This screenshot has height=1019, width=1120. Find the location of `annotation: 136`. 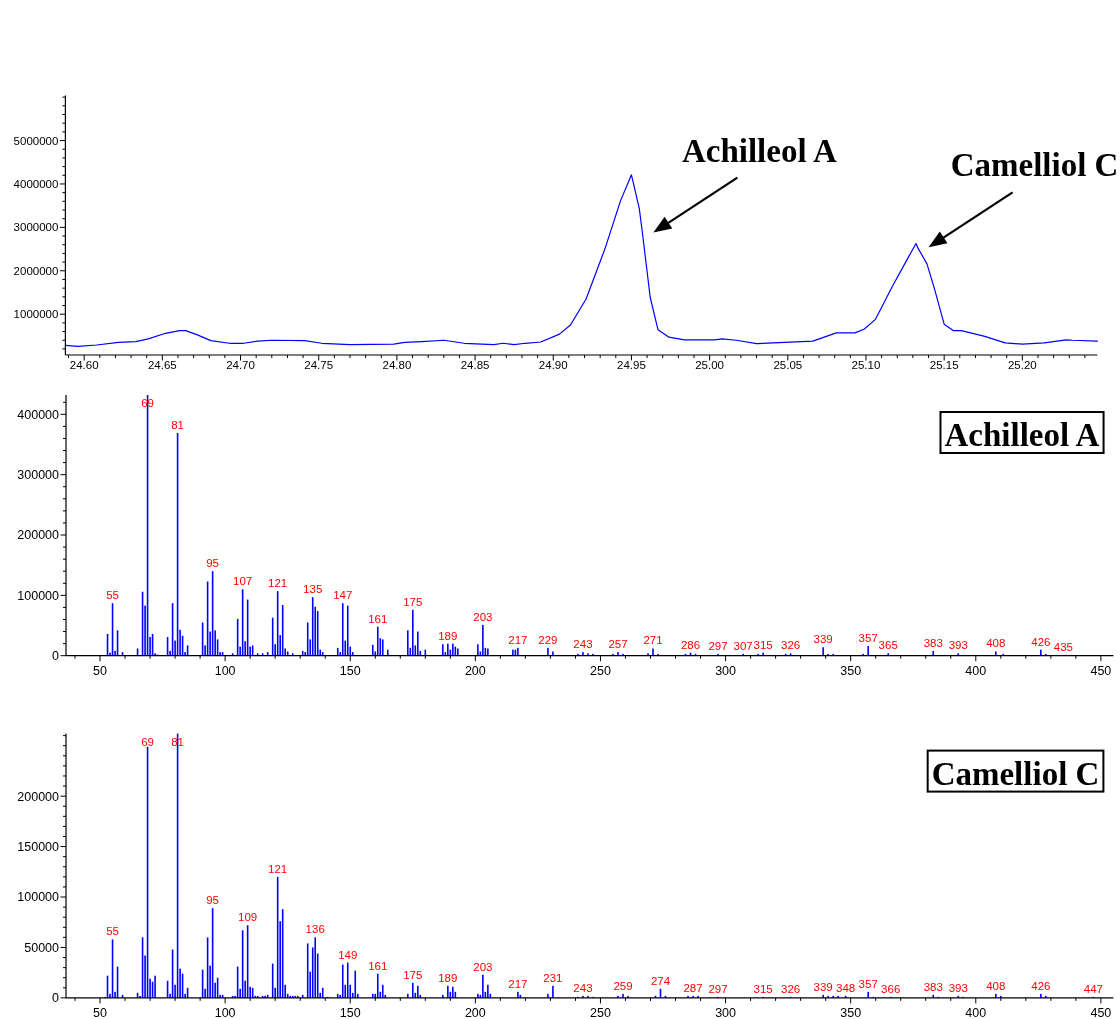

annotation: 136 is located at coordinates (315, 929).